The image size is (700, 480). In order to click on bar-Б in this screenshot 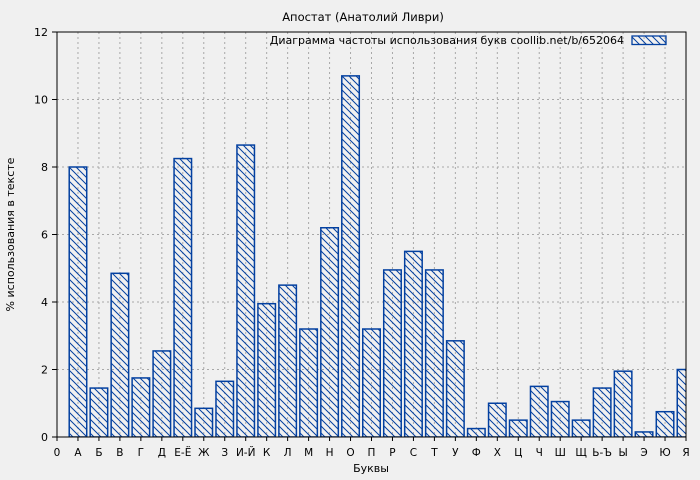, I will do `click(99, 412)`.